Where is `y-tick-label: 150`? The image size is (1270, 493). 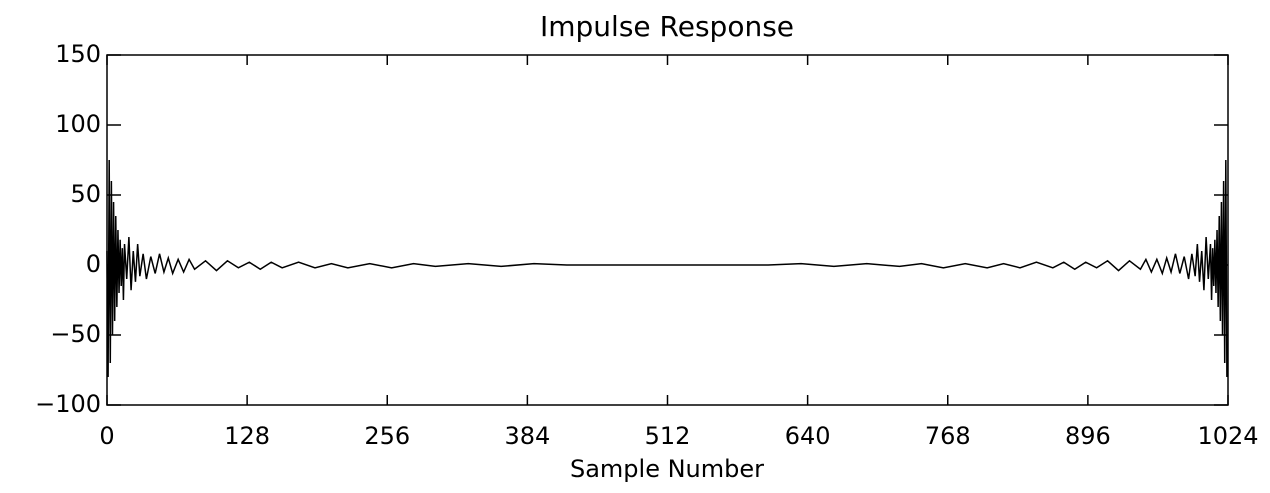
y-tick-label: 150 is located at coordinates (78, 54).